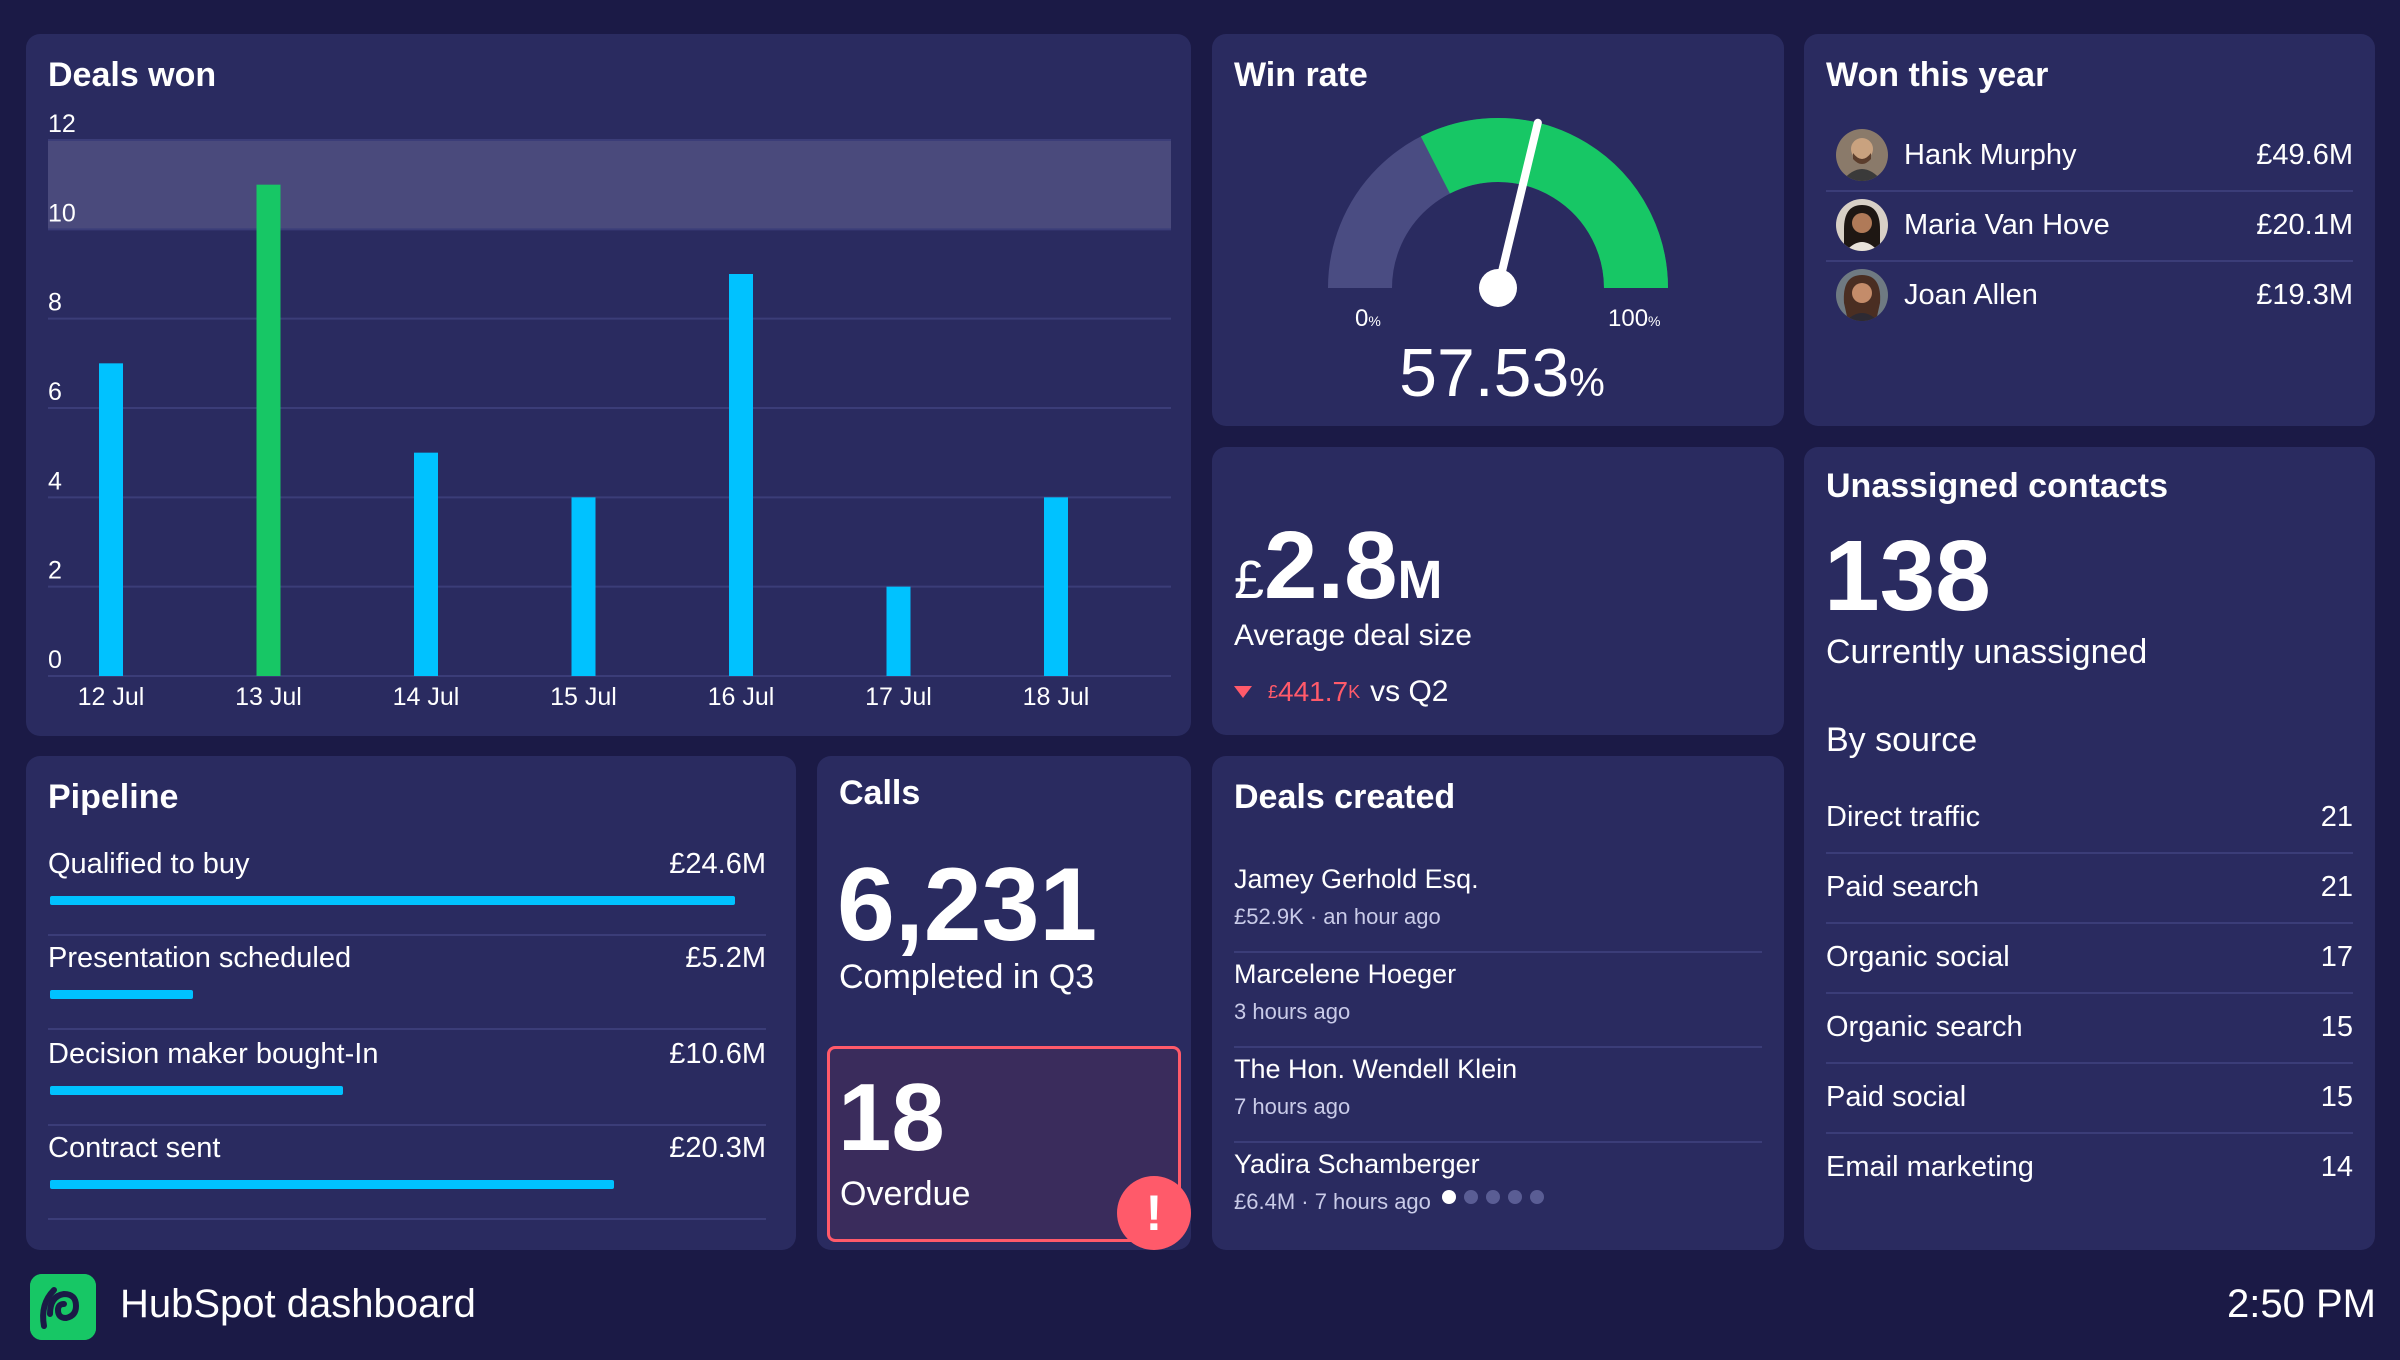 Image resolution: width=2400 pixels, height=1360 pixels. I want to click on source-row: Organic social 17, so click(2089, 958).